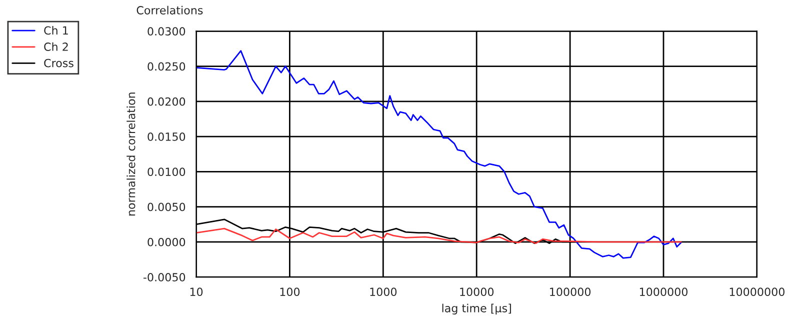  Describe the element at coordinates (664, 292) in the screenshot. I see `x-tick-label: 1000000` at that location.